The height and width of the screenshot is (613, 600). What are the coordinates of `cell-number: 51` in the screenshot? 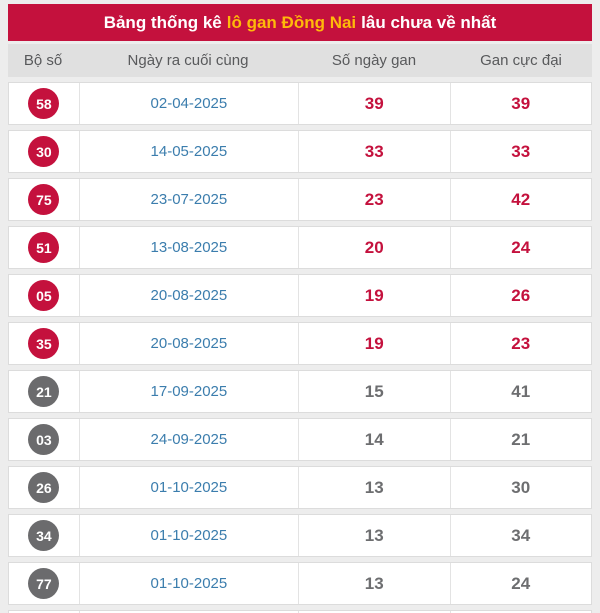 It's located at (44, 247).